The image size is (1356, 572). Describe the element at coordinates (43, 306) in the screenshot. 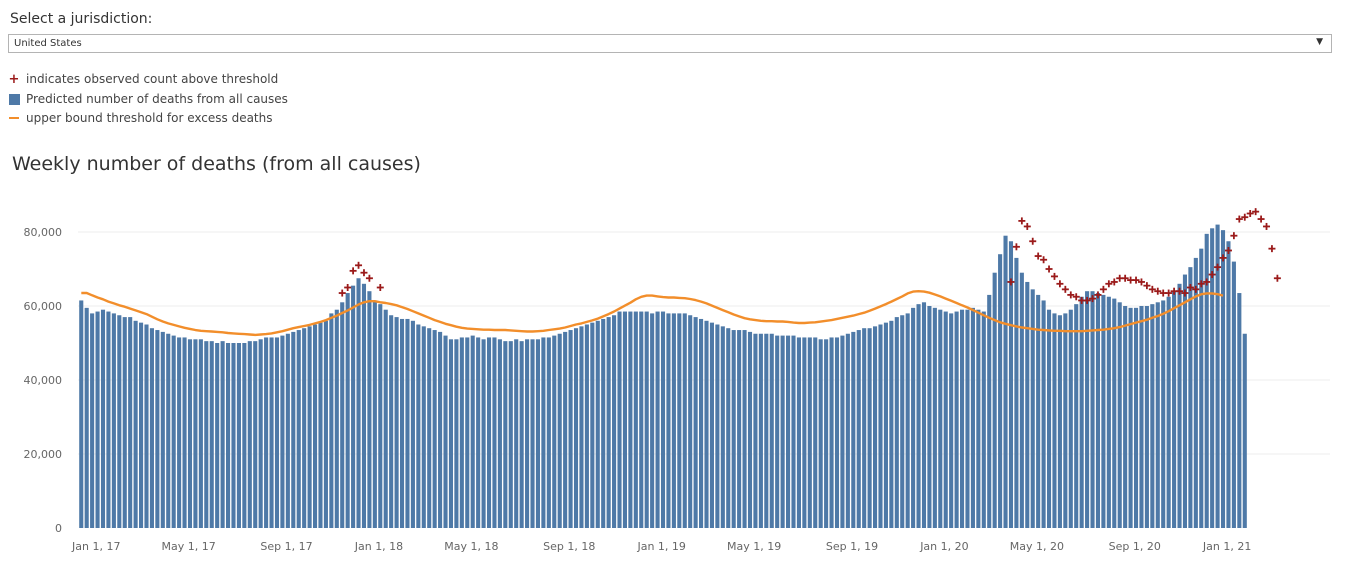

I see `y-tick-label: 60,000` at that location.